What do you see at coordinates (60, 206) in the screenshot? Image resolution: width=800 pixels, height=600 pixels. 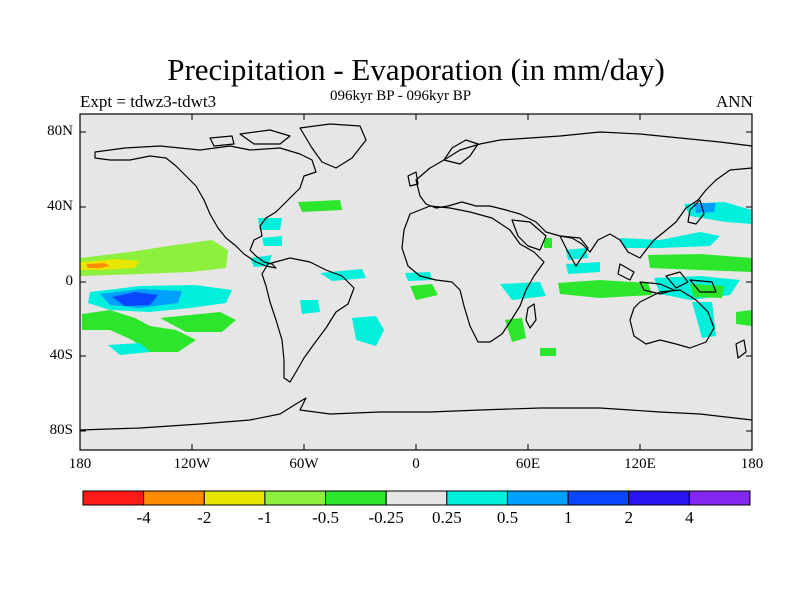 I see `lat-tick-label: 40N` at bounding box center [60, 206].